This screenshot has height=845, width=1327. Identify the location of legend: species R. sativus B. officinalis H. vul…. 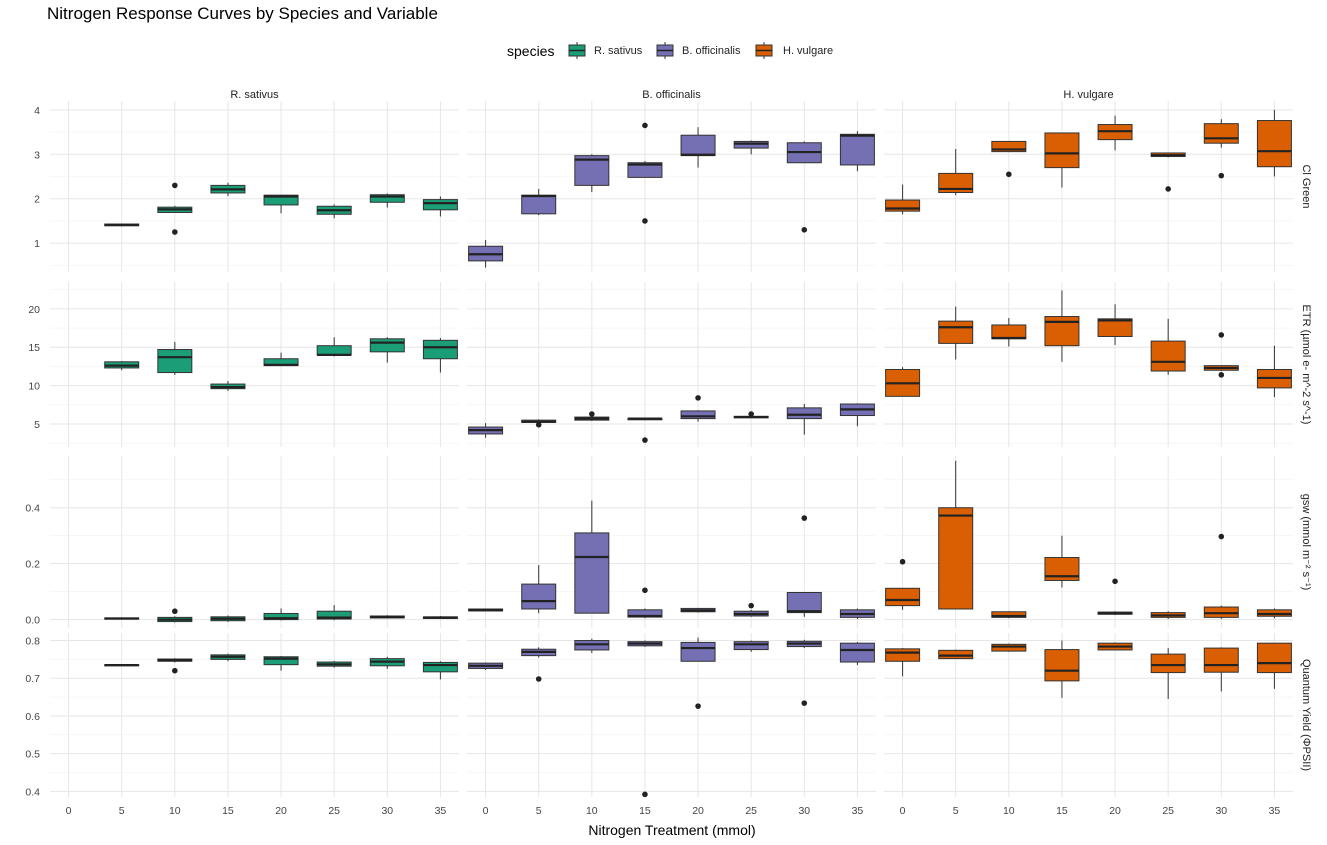
(670, 50).